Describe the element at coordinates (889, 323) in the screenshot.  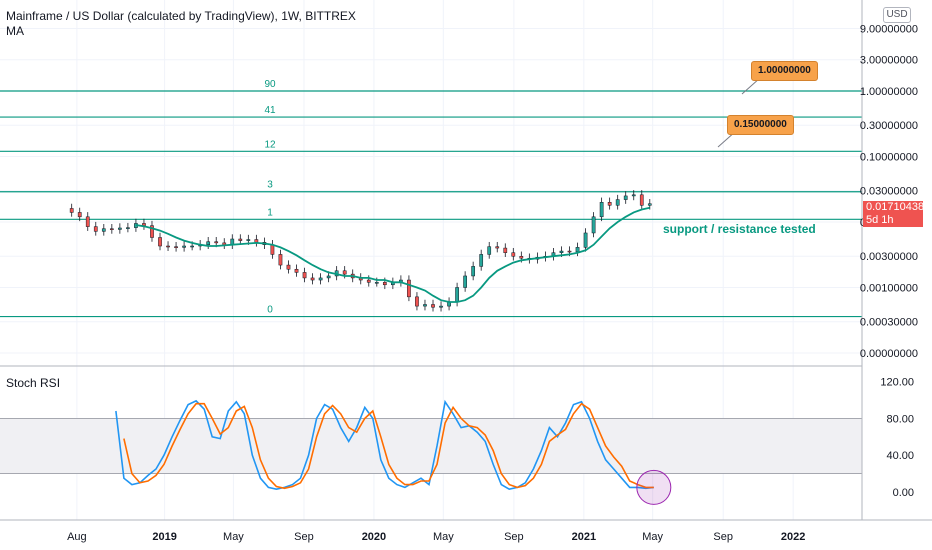
I see `price-tick-label: 0.00030000` at that location.